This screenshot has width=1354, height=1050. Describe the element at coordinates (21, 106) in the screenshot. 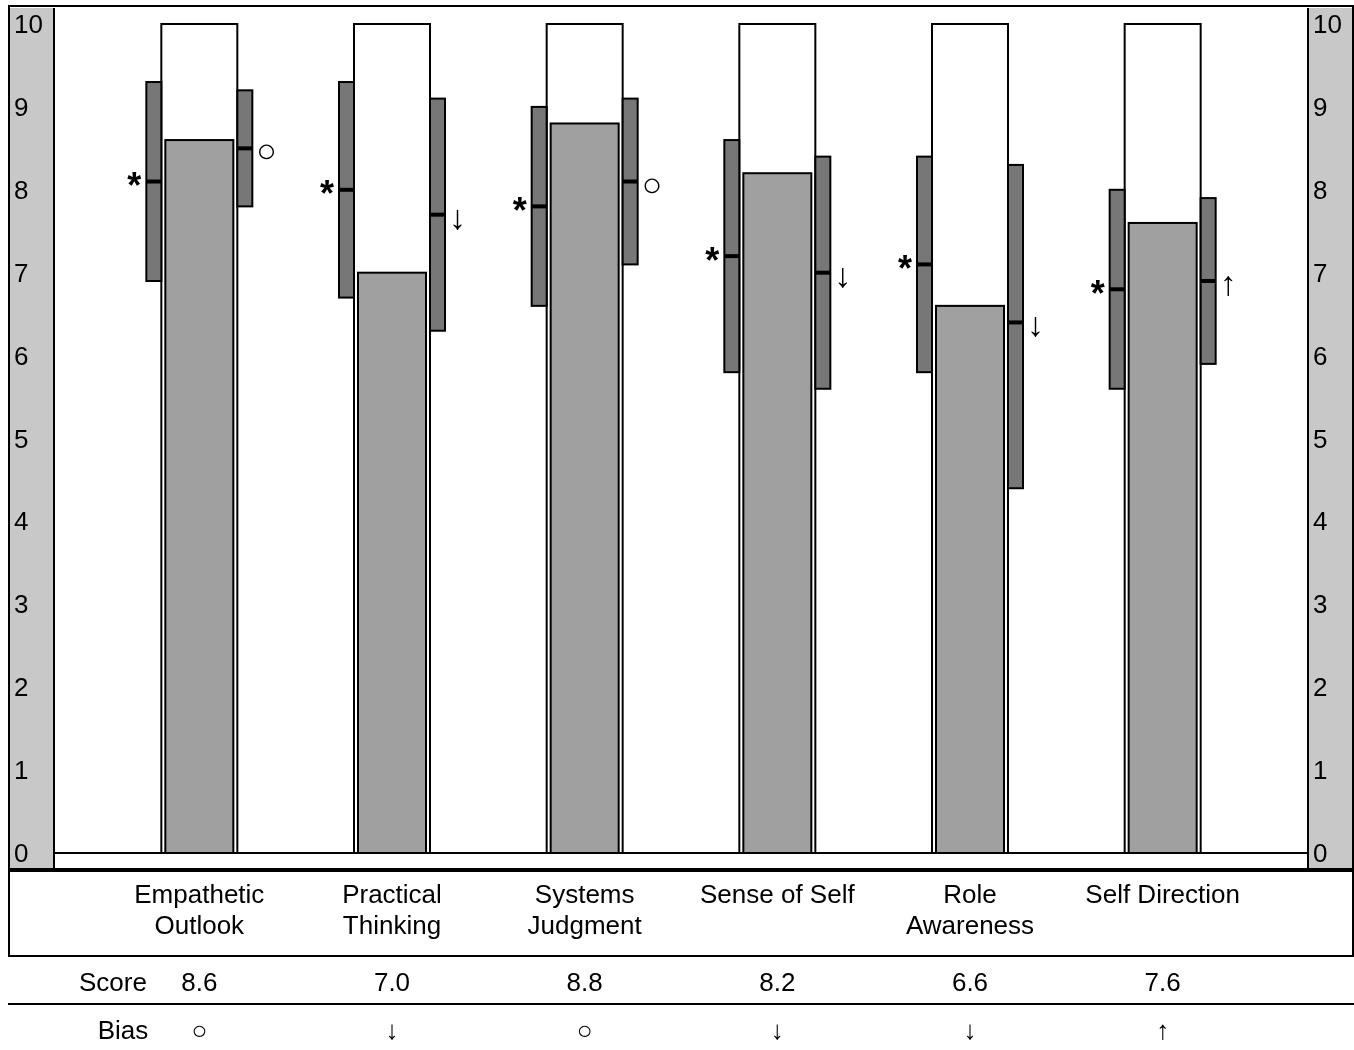

I see `y-tick-label: 9` at that location.